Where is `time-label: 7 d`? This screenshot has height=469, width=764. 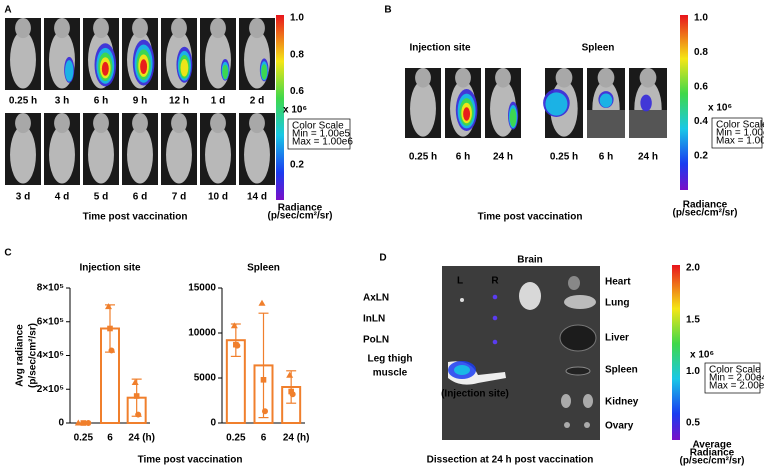 time-label: 7 d is located at coordinates (179, 197).